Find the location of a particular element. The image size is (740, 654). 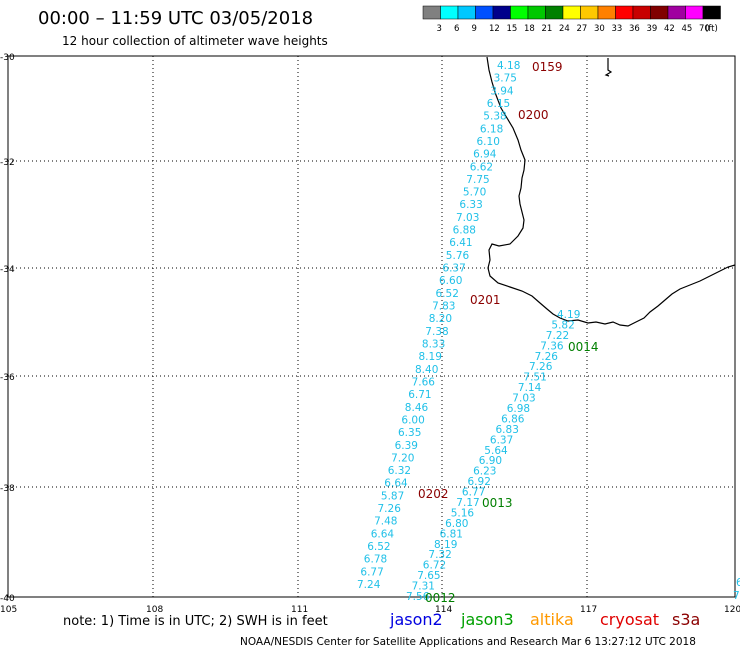

wave-height-value: 7.66 is located at coordinates (424, 383).